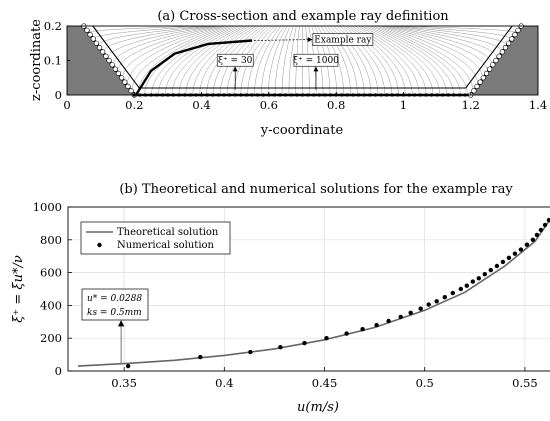 This screenshot has width=550, height=421. What do you see at coordinates (115, 326) in the screenshot?
I see `panel-b-parameter-annotation: u* = 0.0288 ks = 0.5mm` at bounding box center [115, 326].